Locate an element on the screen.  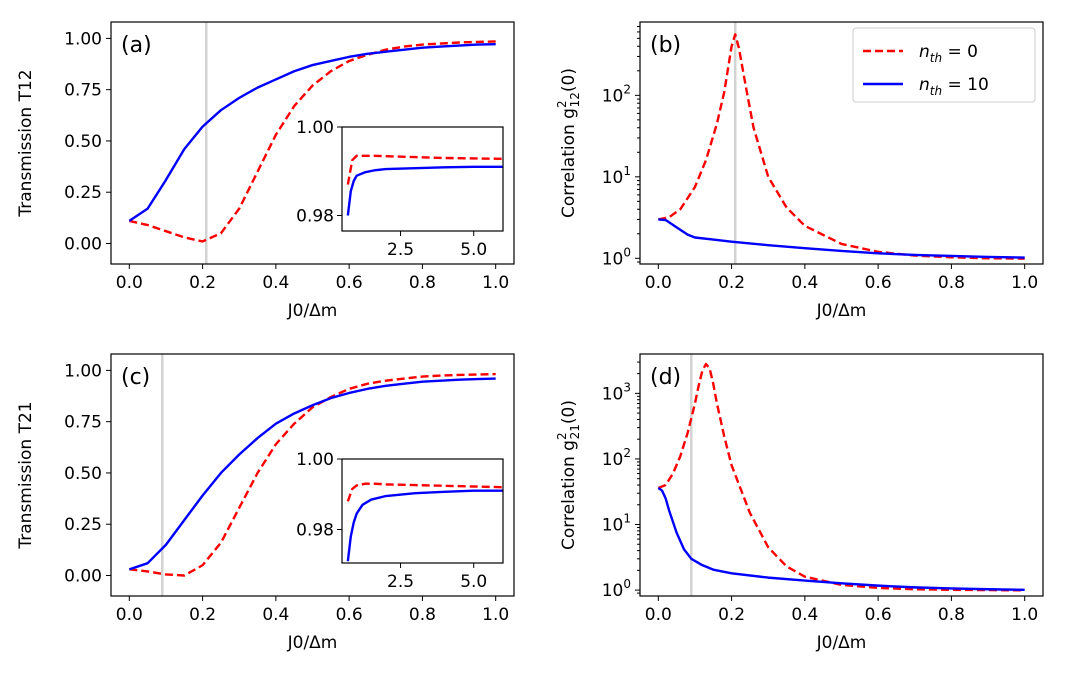
plot-area-c is located at coordinates (312, 475).